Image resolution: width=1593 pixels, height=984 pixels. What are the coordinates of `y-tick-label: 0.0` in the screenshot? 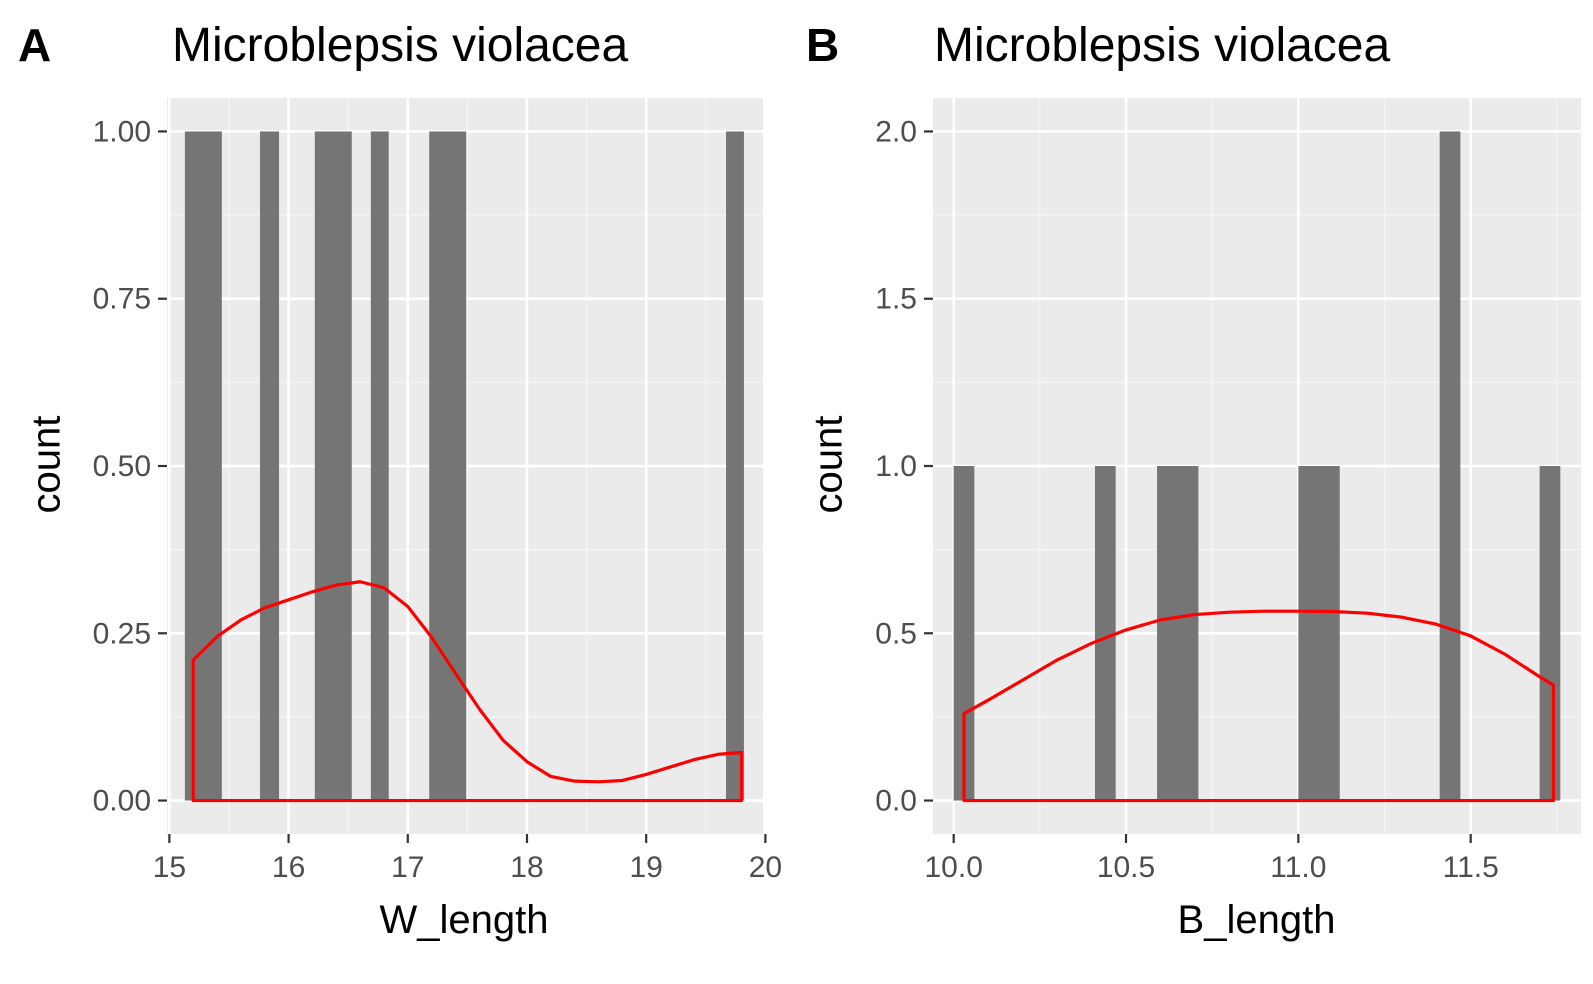 It's located at (896, 801).